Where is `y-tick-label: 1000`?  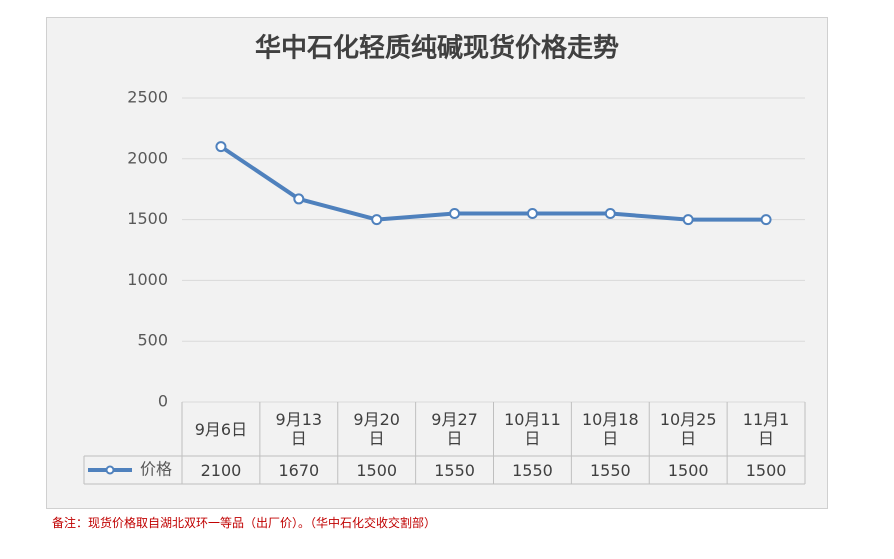
y-tick-label: 1000 is located at coordinates (147, 279).